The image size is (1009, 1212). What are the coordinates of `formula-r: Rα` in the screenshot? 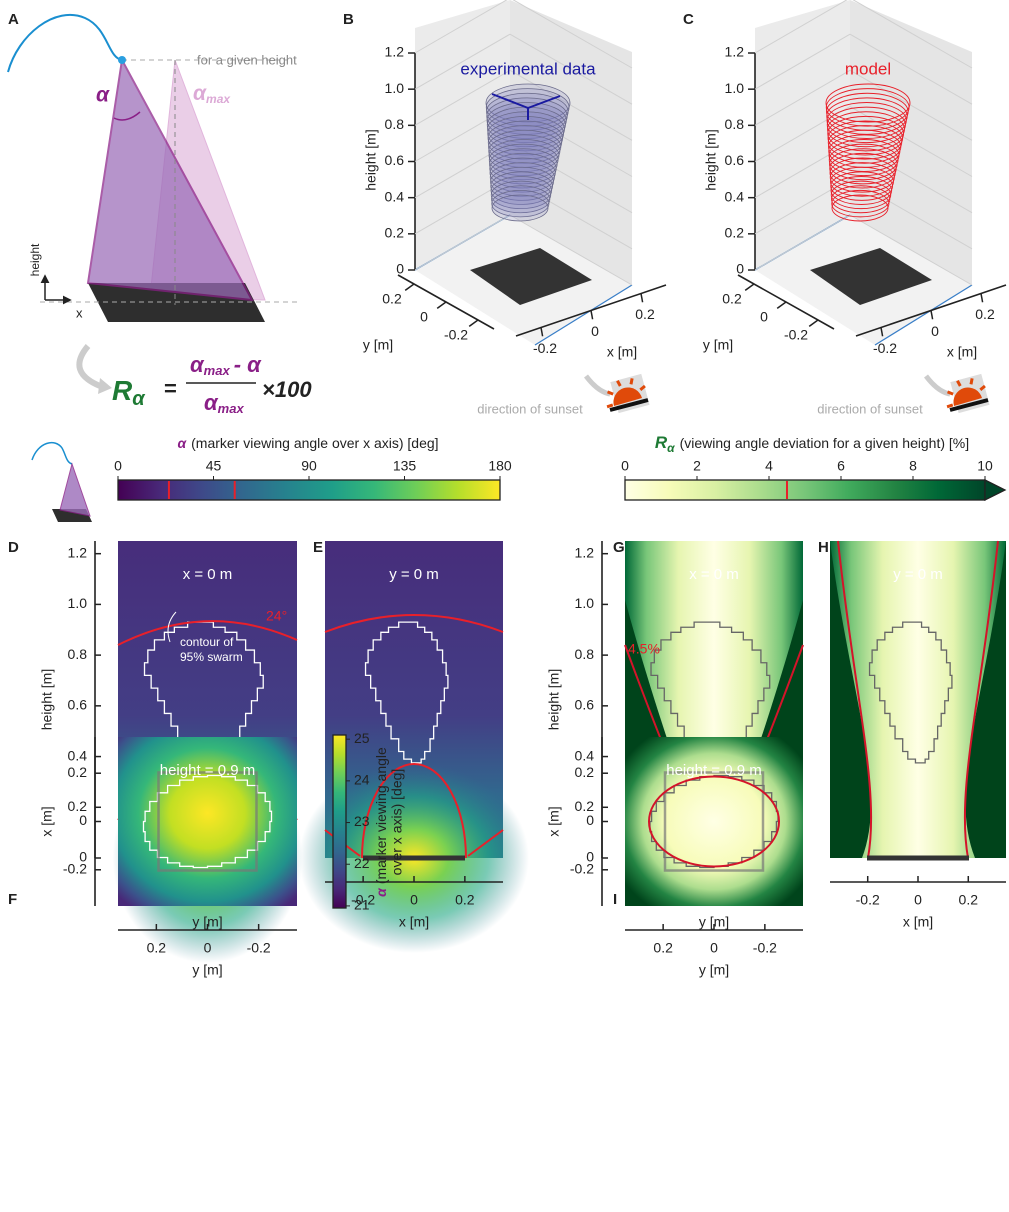 It's located at (129, 392).